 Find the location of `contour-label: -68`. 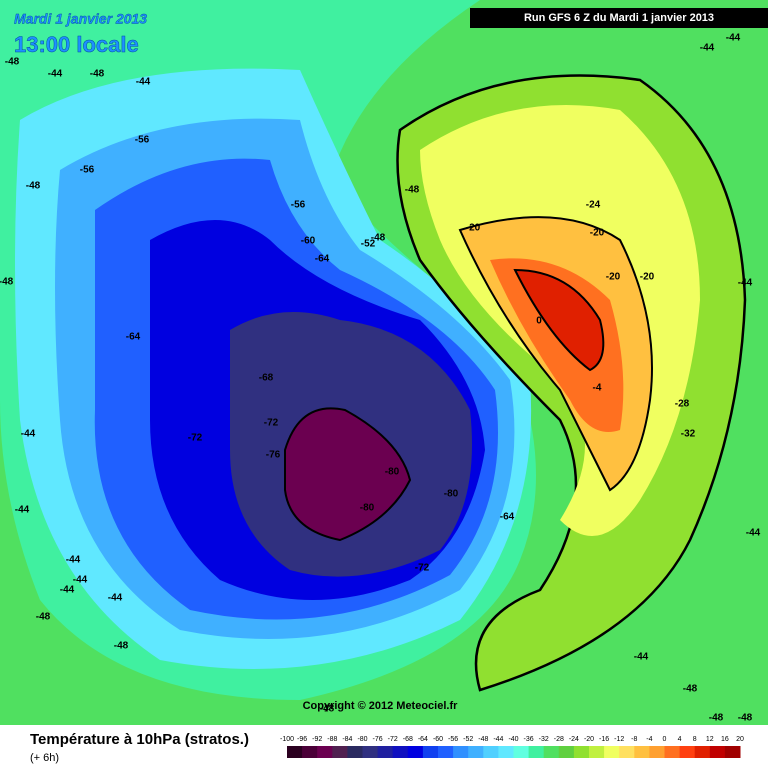

contour-label: -68 is located at coordinates (266, 378).